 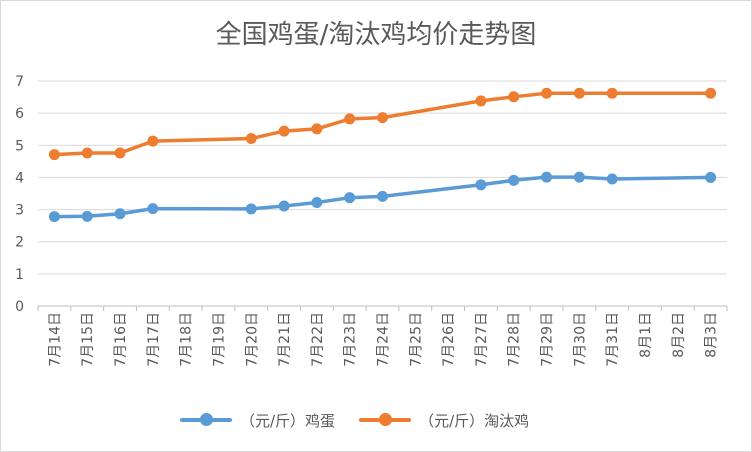 What do you see at coordinates (19, 243) in the screenshot?
I see `y-tick-label: 2` at bounding box center [19, 243].